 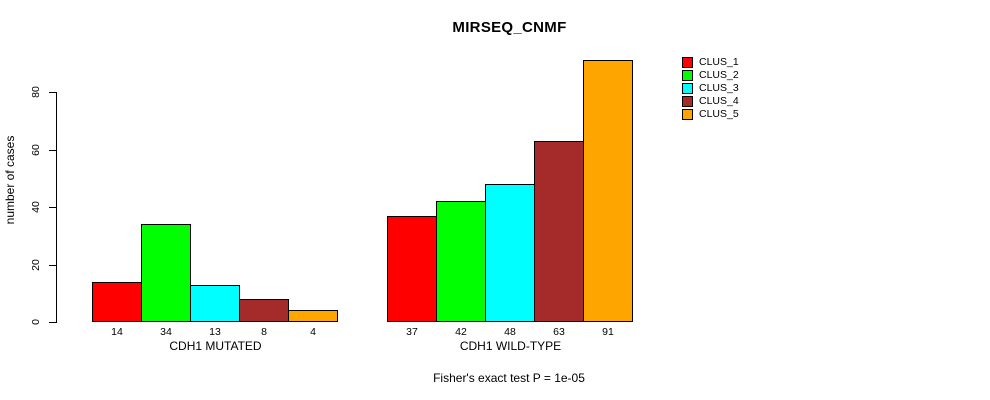 I want to click on legend-label: CLUS_1, so click(x=719, y=62).